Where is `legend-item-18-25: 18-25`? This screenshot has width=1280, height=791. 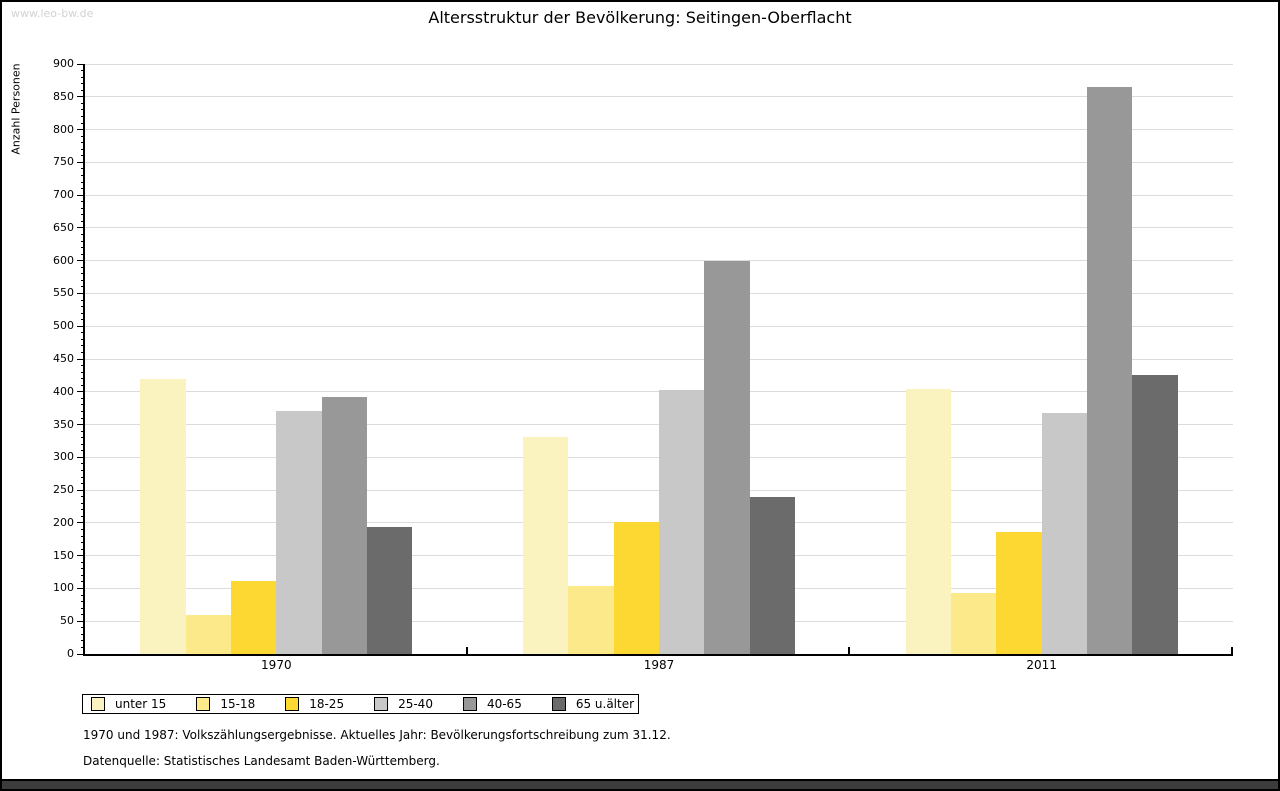
legend-item-18-25: 18-25 is located at coordinates (314, 704).